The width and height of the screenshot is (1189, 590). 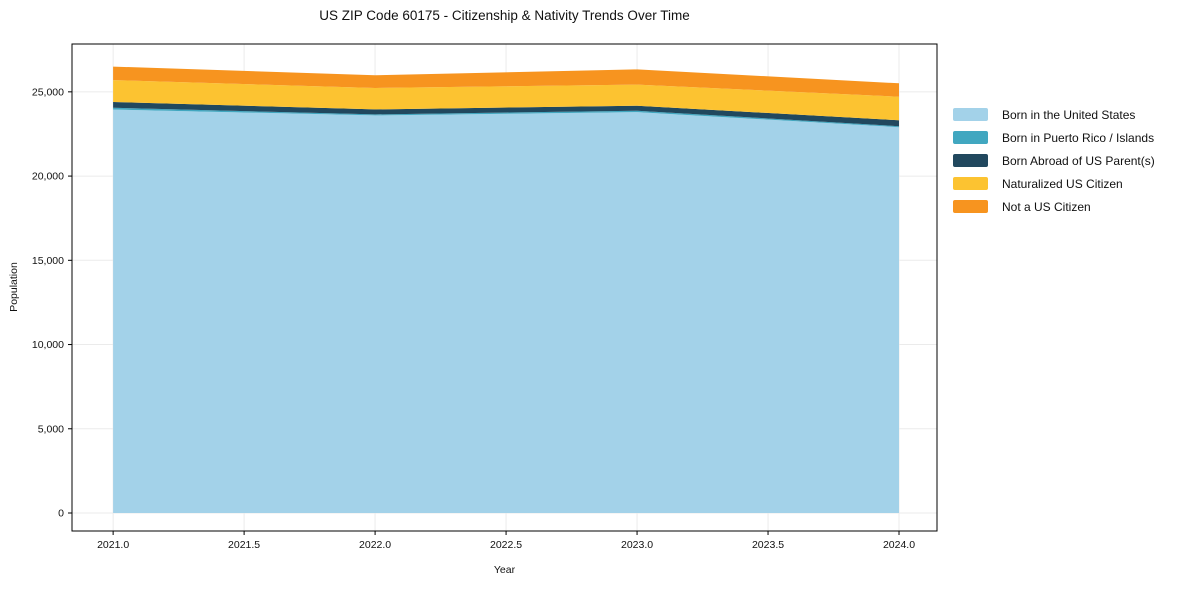 What do you see at coordinates (506, 100) in the screenshot?
I see `area-naturalized-us-citizen` at bounding box center [506, 100].